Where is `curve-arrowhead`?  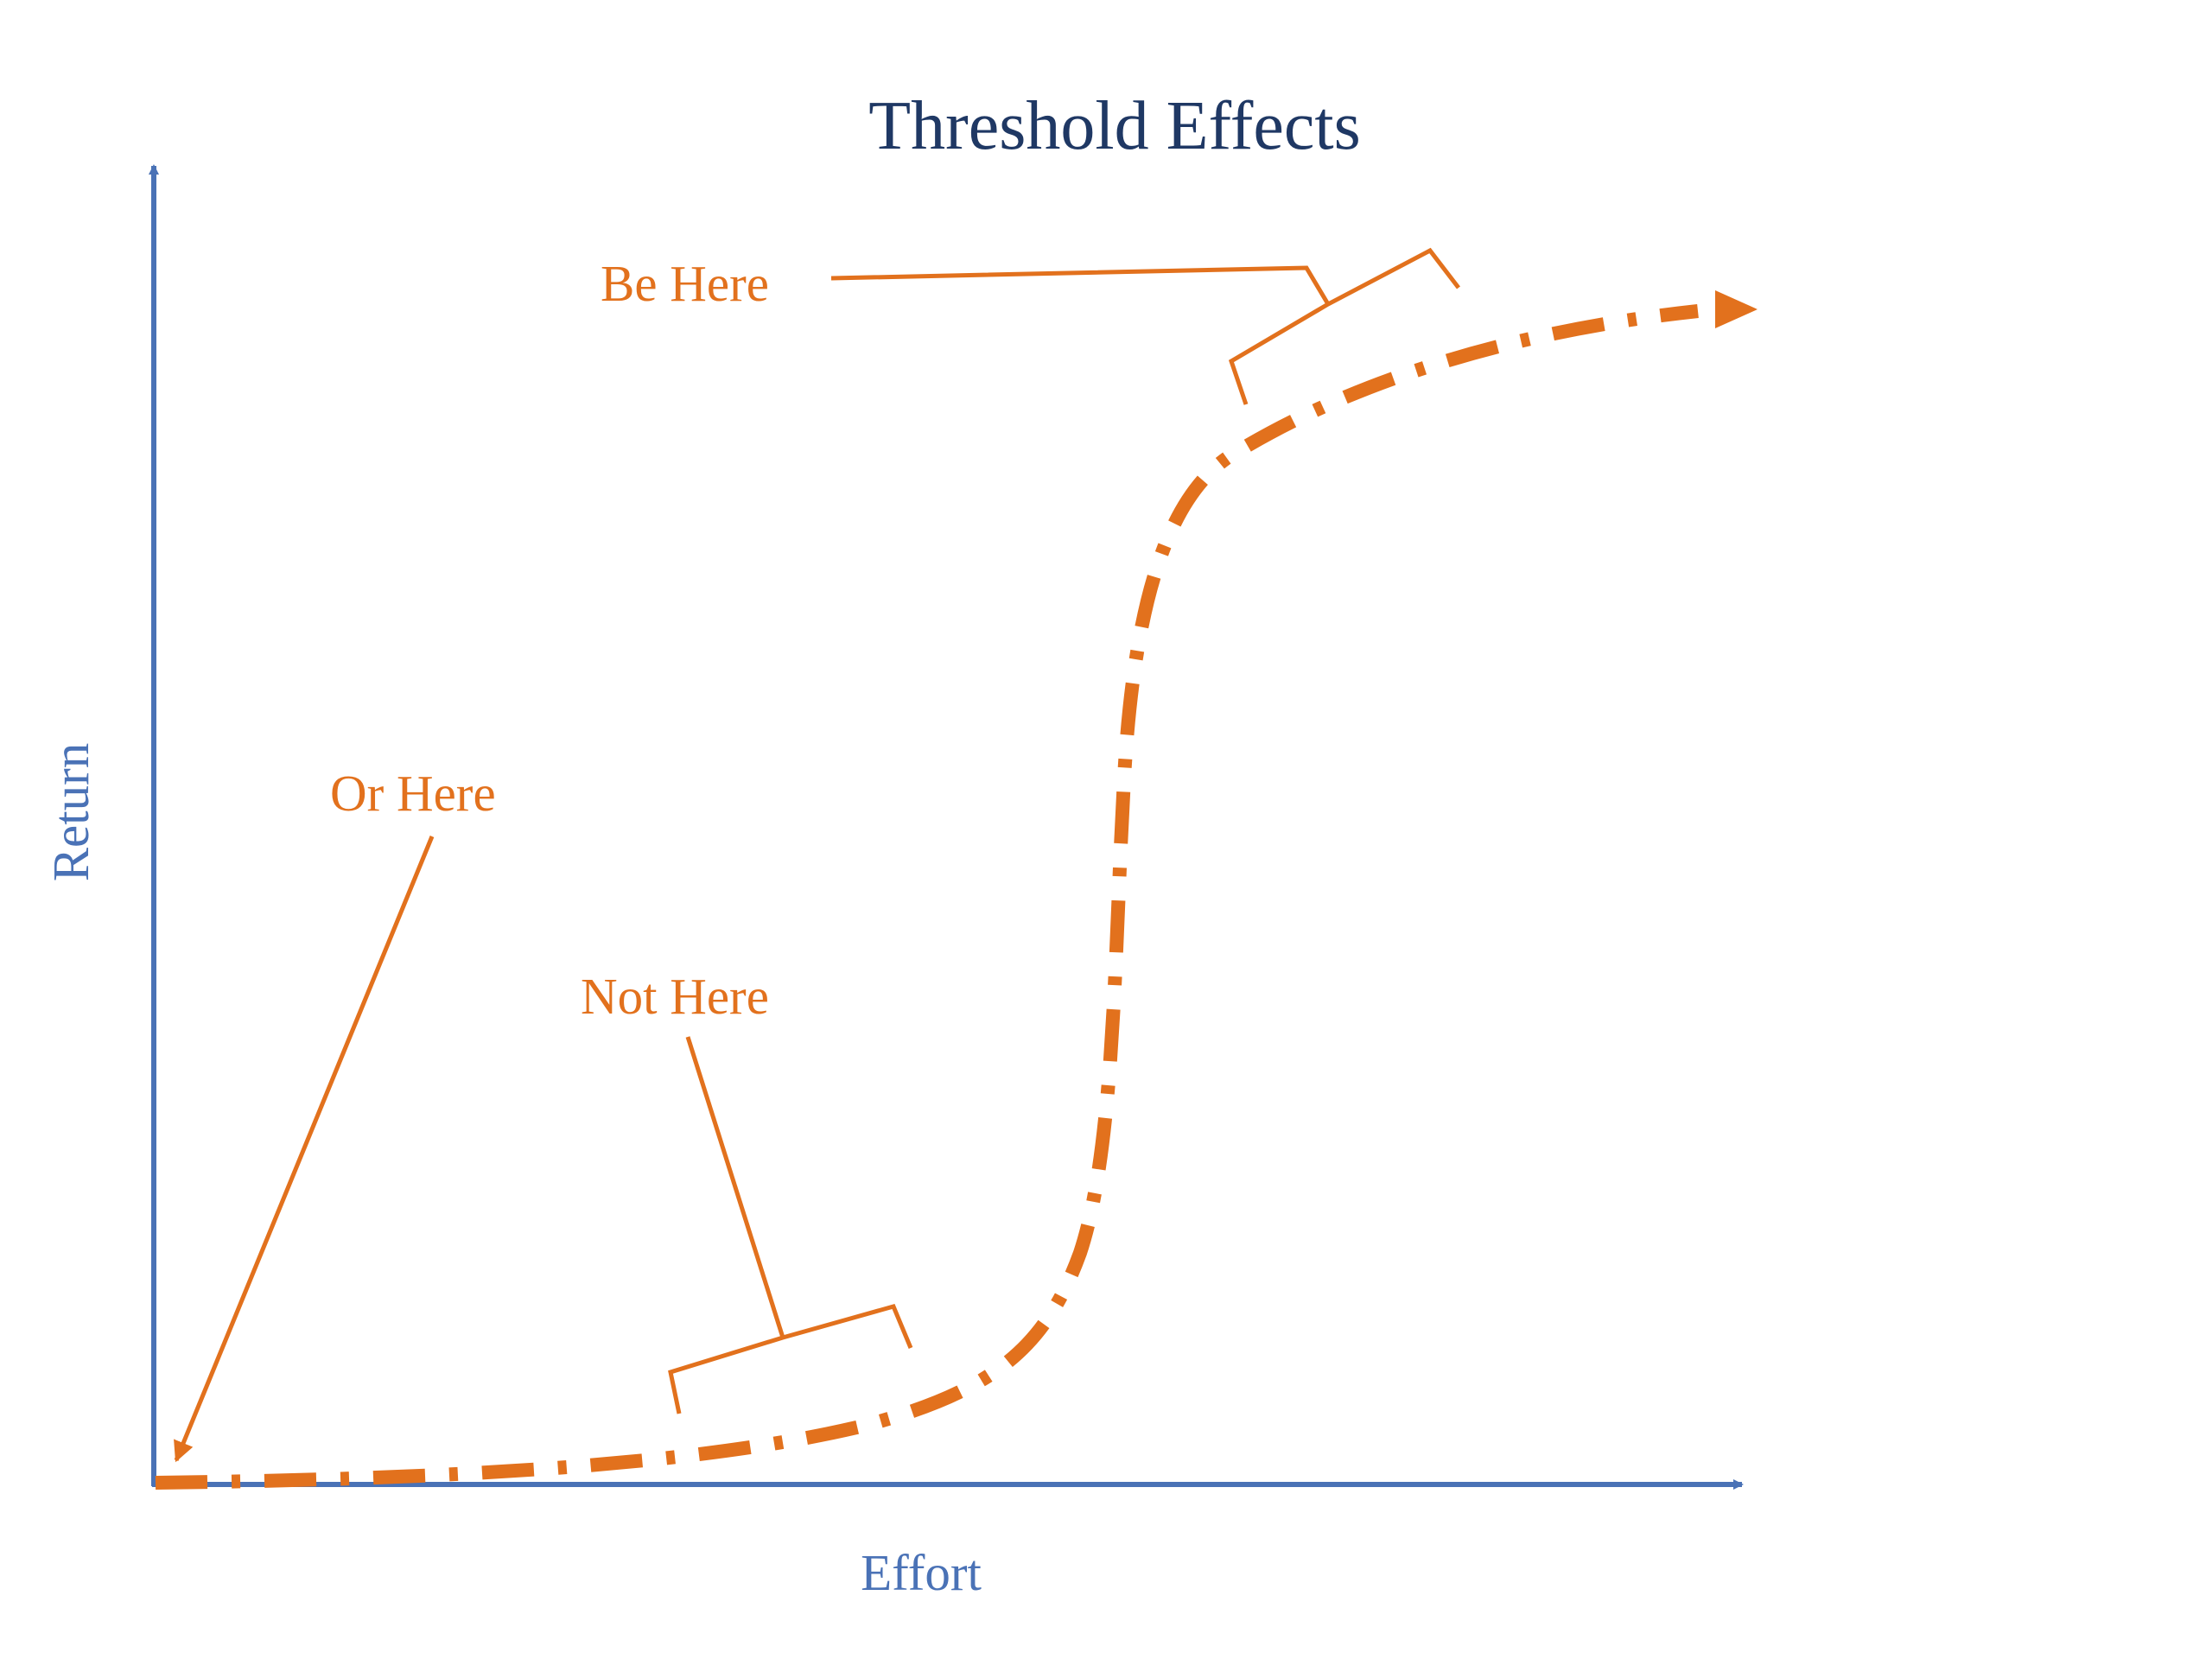
curve-arrowhead is located at coordinates (1736, 309).